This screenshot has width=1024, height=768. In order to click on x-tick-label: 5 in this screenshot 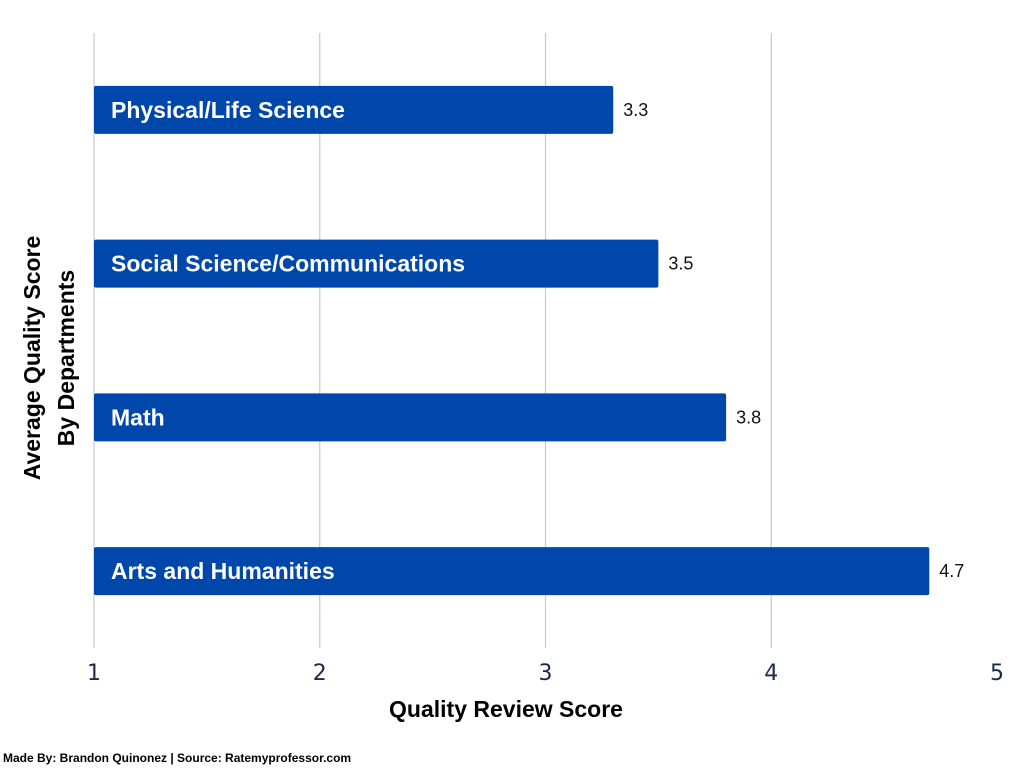, I will do `click(997, 673)`.